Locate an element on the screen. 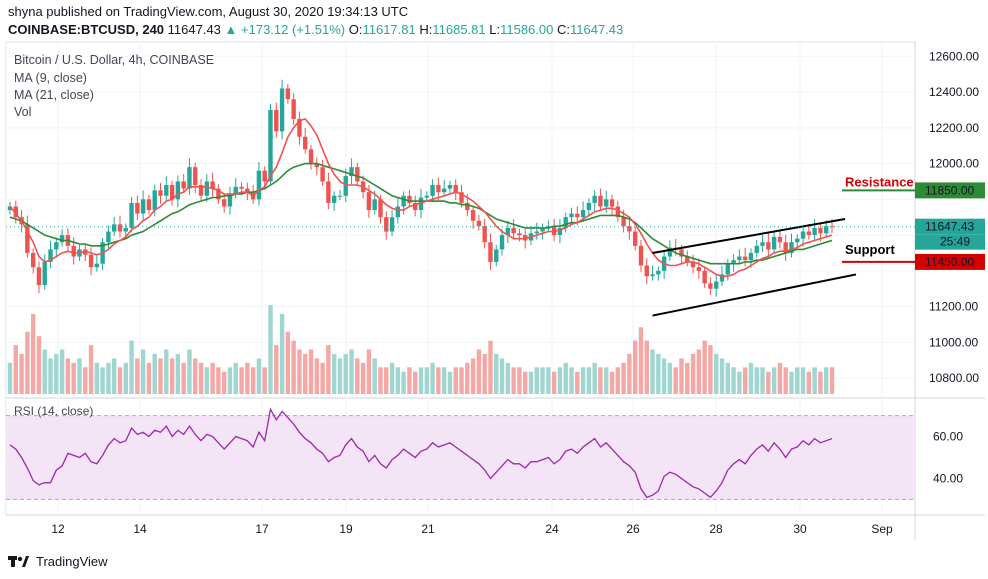 This screenshot has height=579, width=988. channel-upper-line is located at coordinates (749, 236).